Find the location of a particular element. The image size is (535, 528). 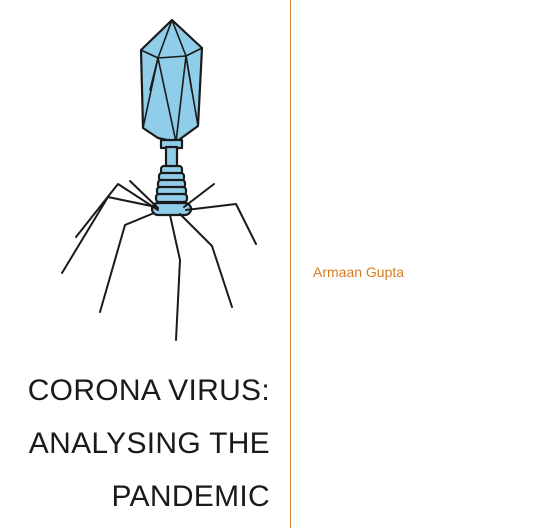

author-name: Armaan Gupta is located at coordinates (359, 272).